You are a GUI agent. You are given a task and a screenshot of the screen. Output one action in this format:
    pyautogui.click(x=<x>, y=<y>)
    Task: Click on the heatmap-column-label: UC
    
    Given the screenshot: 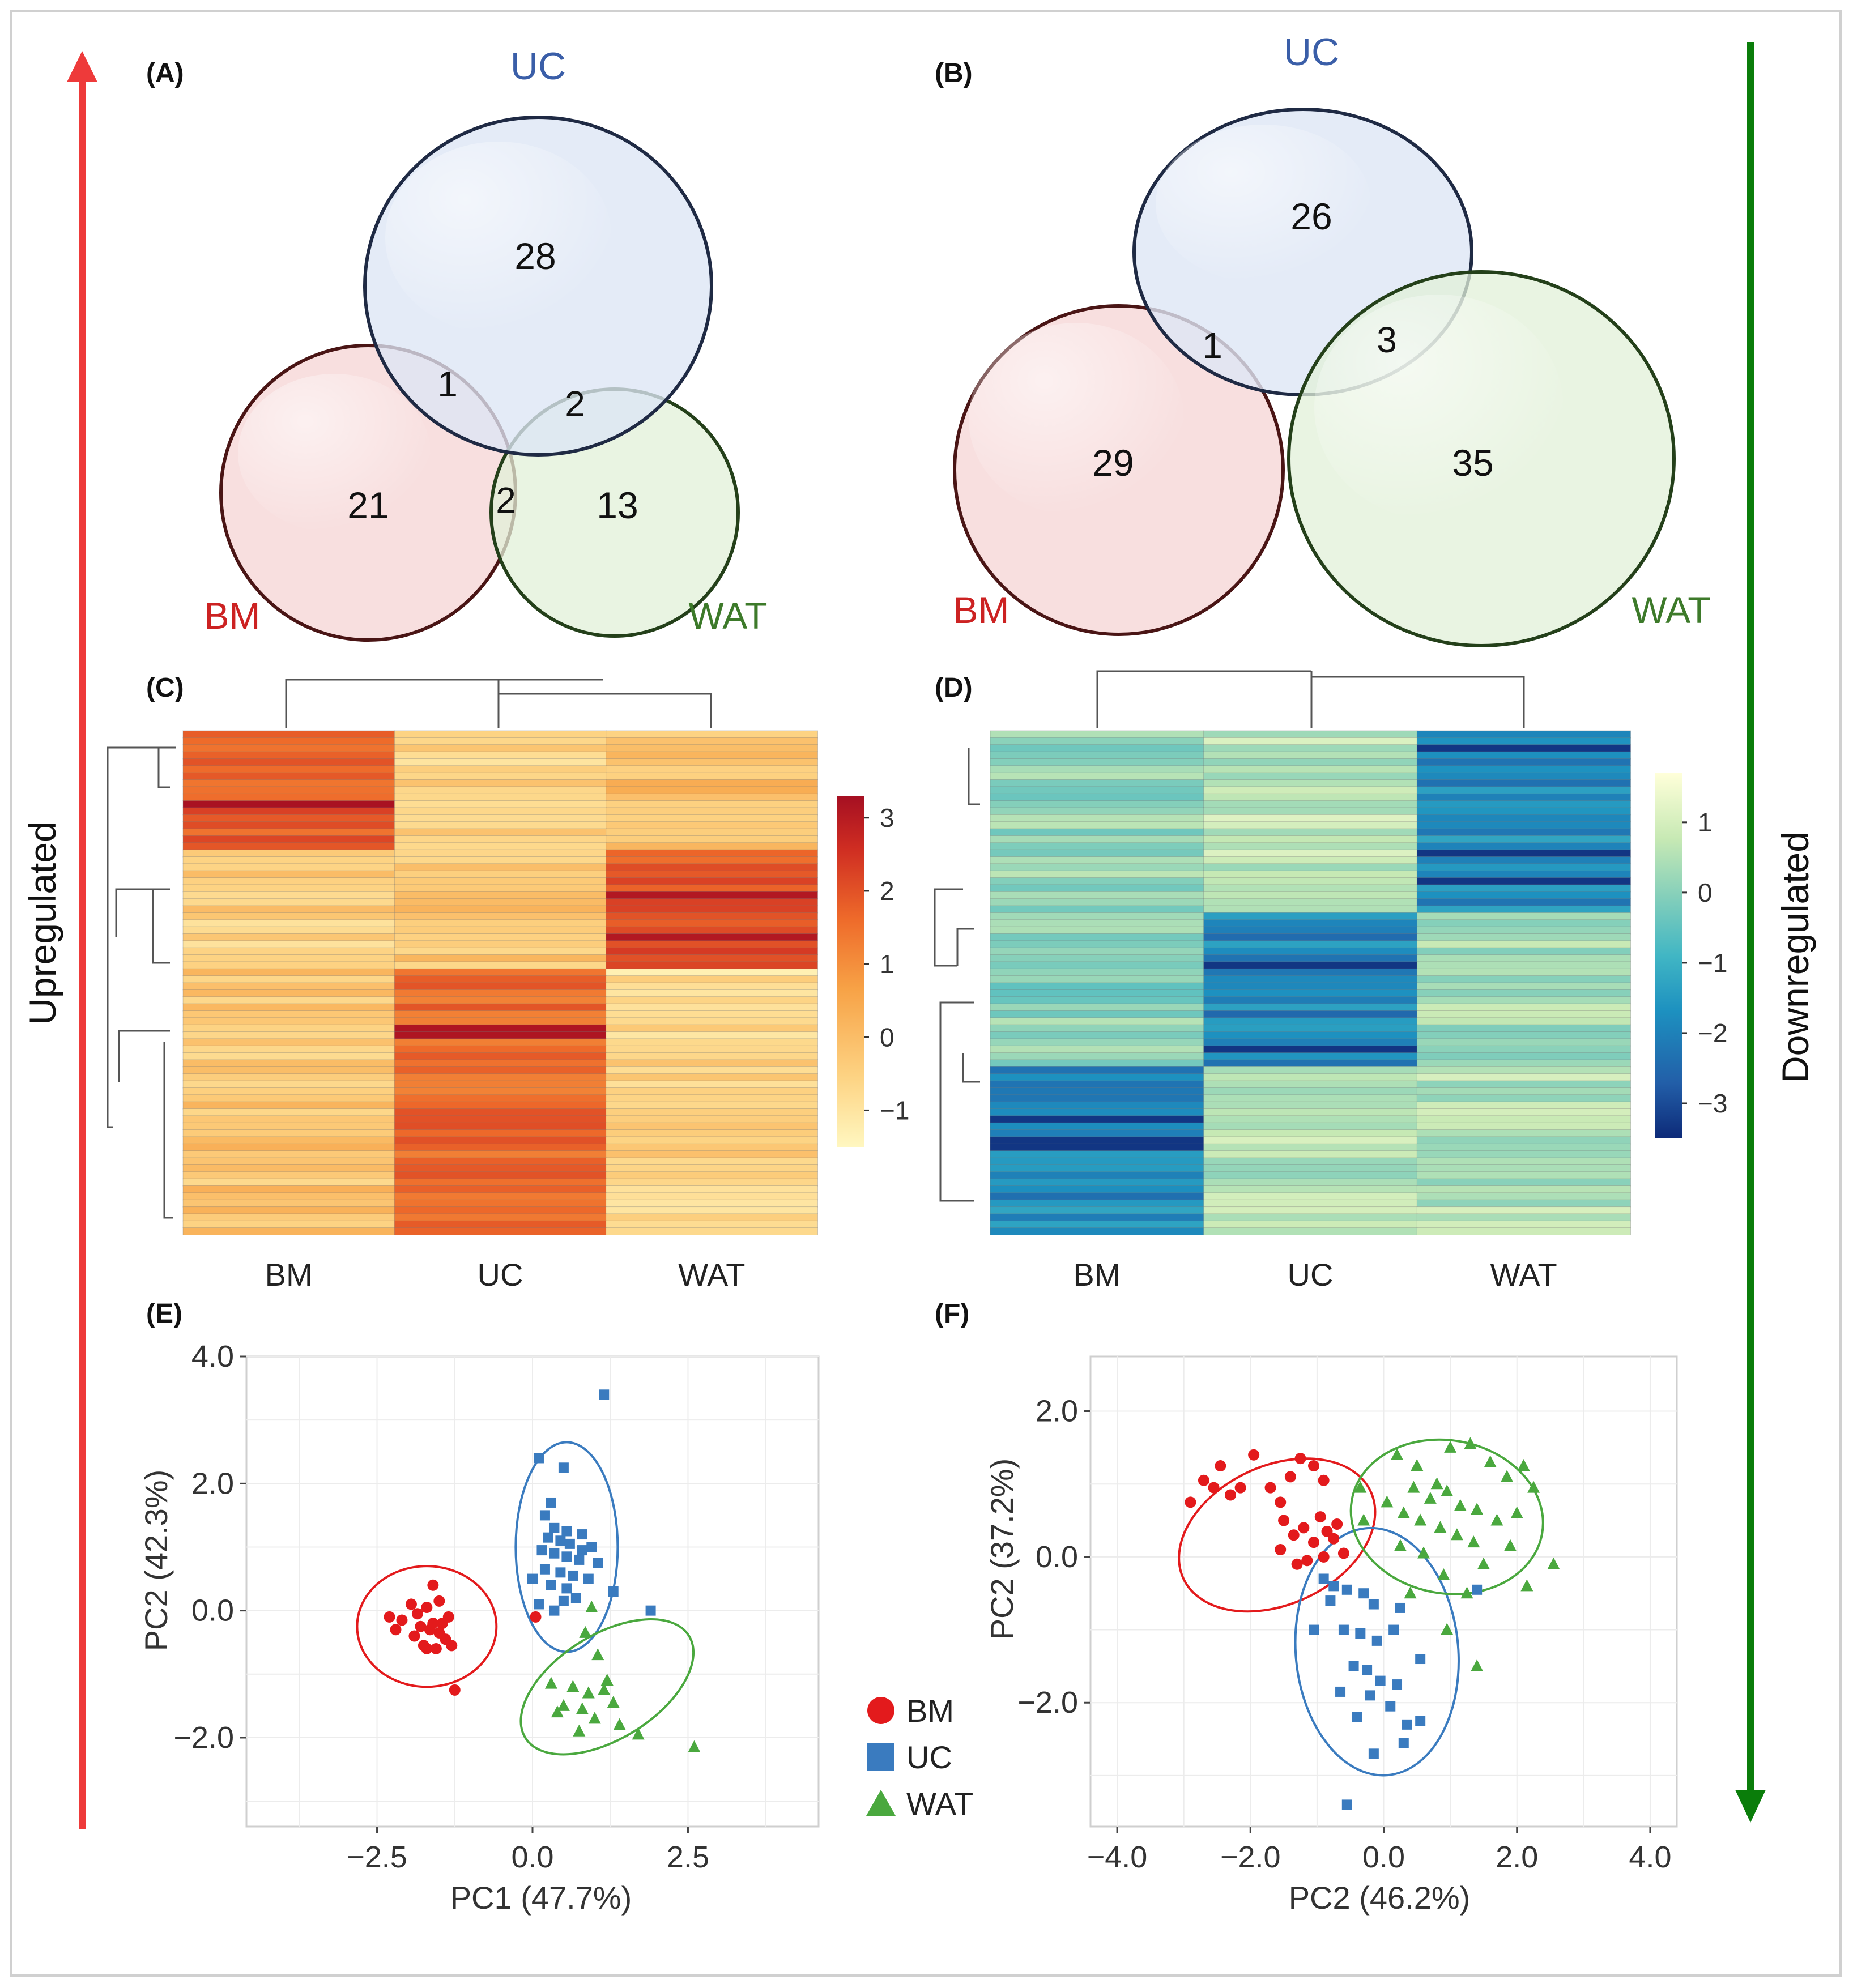 What is the action you would take?
    pyautogui.click(x=1311, y=1274)
    